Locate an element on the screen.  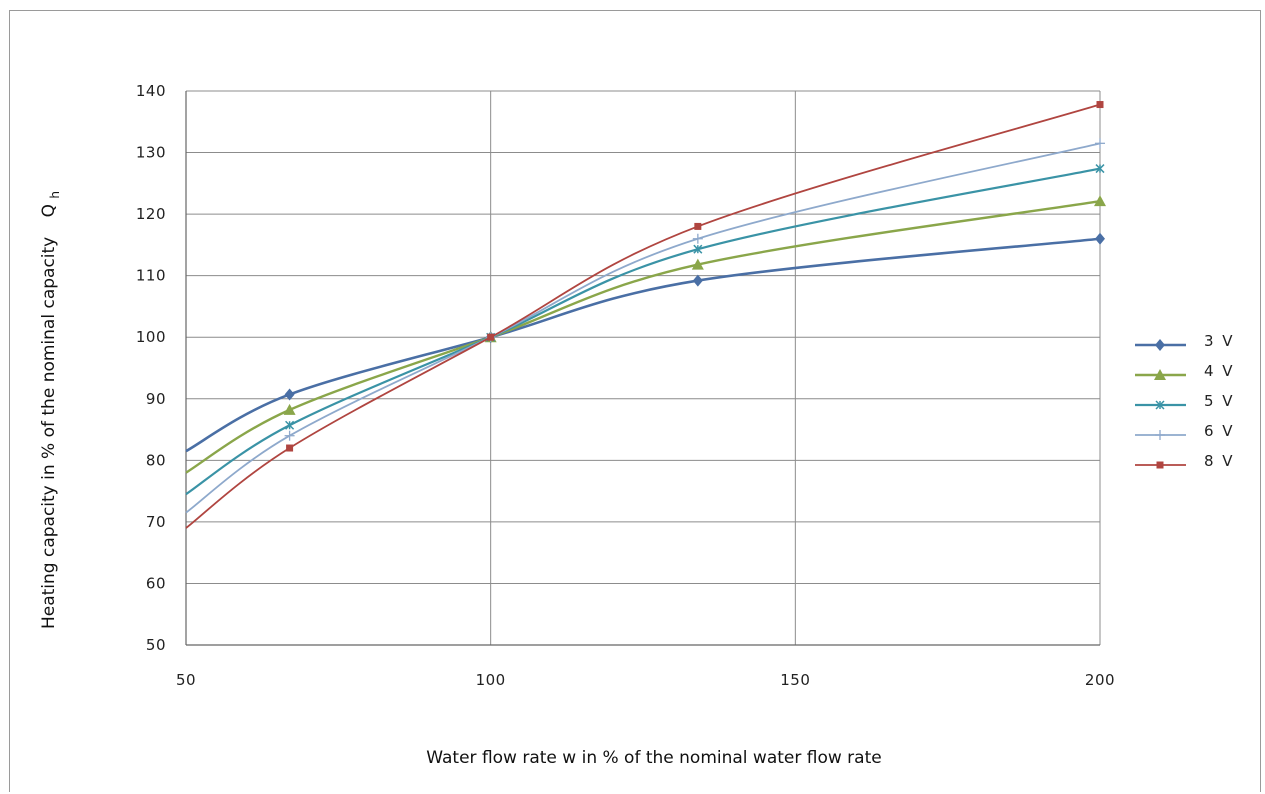
y-tick-label: 70 is located at coordinates (156, 522).